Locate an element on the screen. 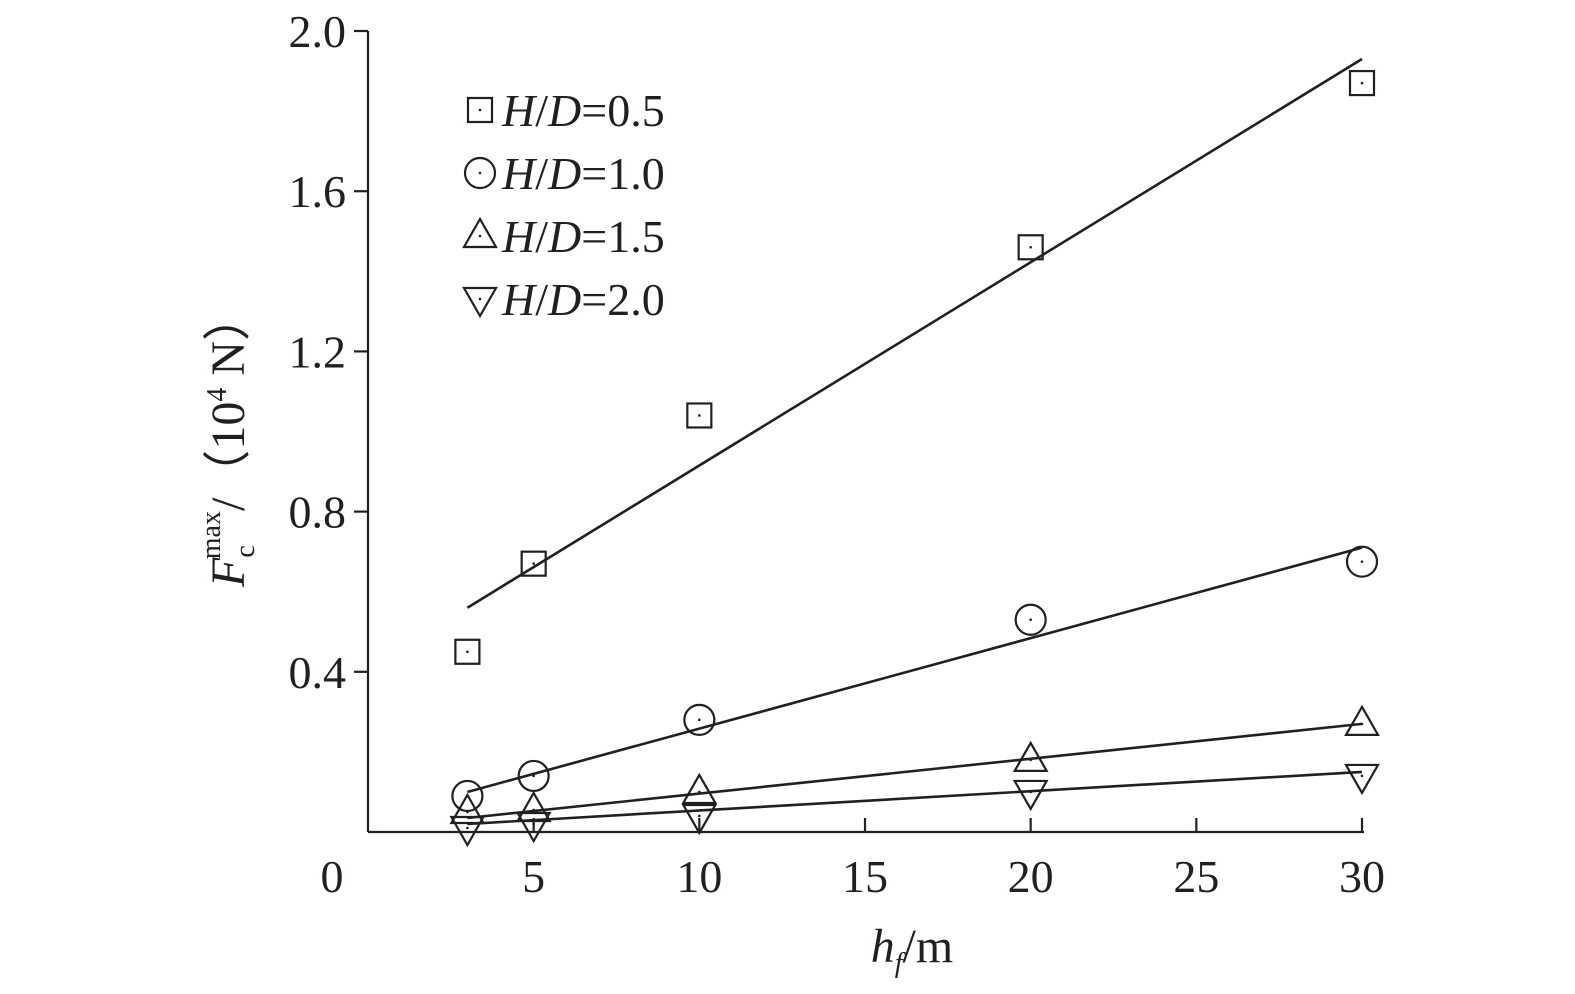 Image resolution: width=1575 pixels, height=994 pixels. x-axis-label-main: h is located at coordinates (883, 946).